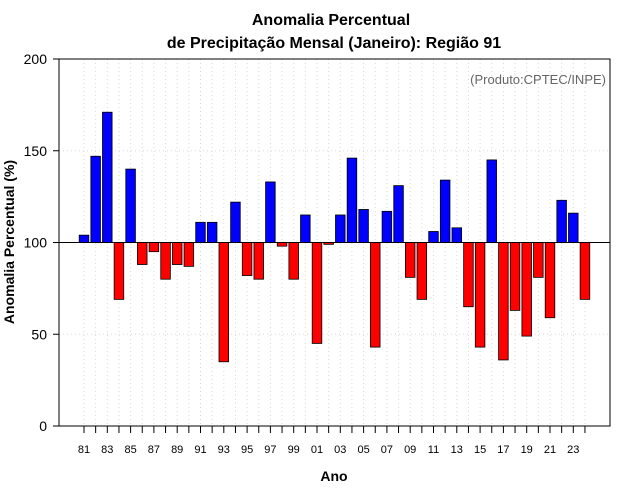 The image size is (640, 500). I want to click on x-tick-label: 93, so click(224, 450).